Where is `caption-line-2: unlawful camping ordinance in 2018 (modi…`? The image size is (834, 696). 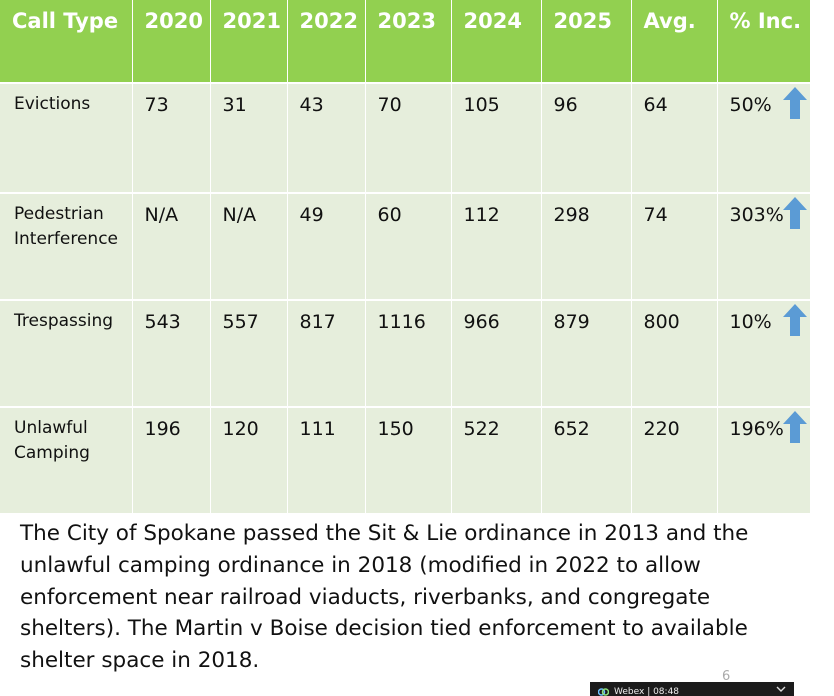
caption-line-2: unlawful camping ordinance in 2018 (modi… is located at coordinates (360, 565).